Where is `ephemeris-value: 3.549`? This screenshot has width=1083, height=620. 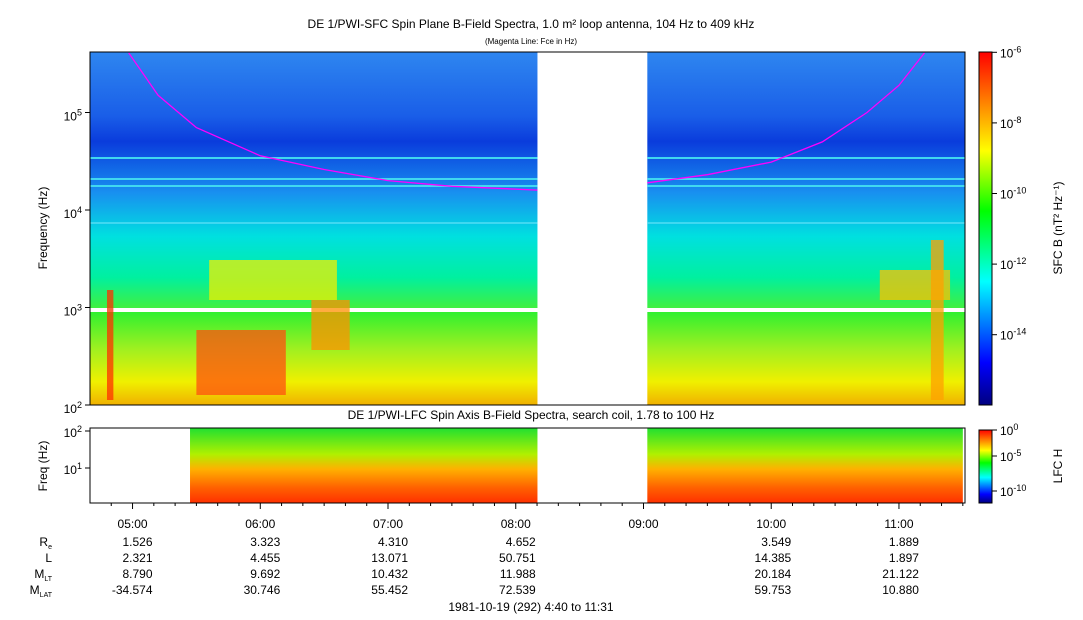
ephemeris-value: 3.549 is located at coordinates (776, 542).